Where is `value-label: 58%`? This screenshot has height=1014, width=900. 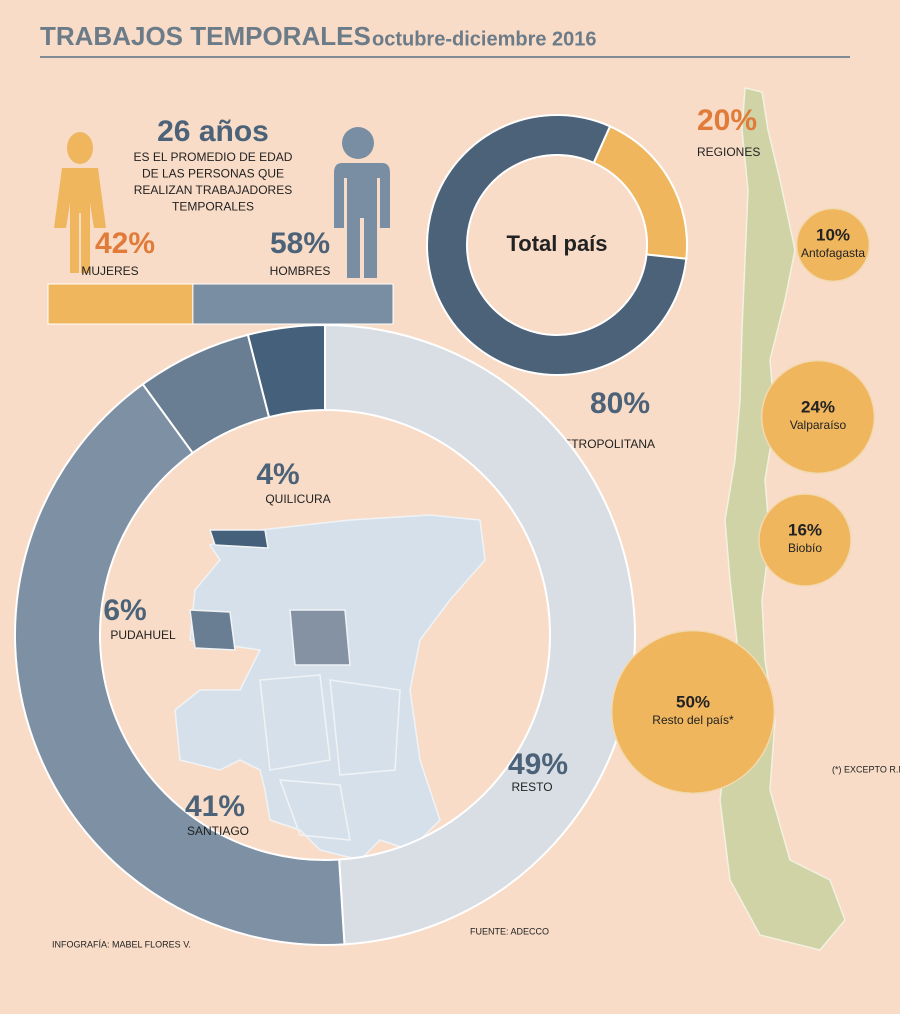
value-label: 58% is located at coordinates (300, 243).